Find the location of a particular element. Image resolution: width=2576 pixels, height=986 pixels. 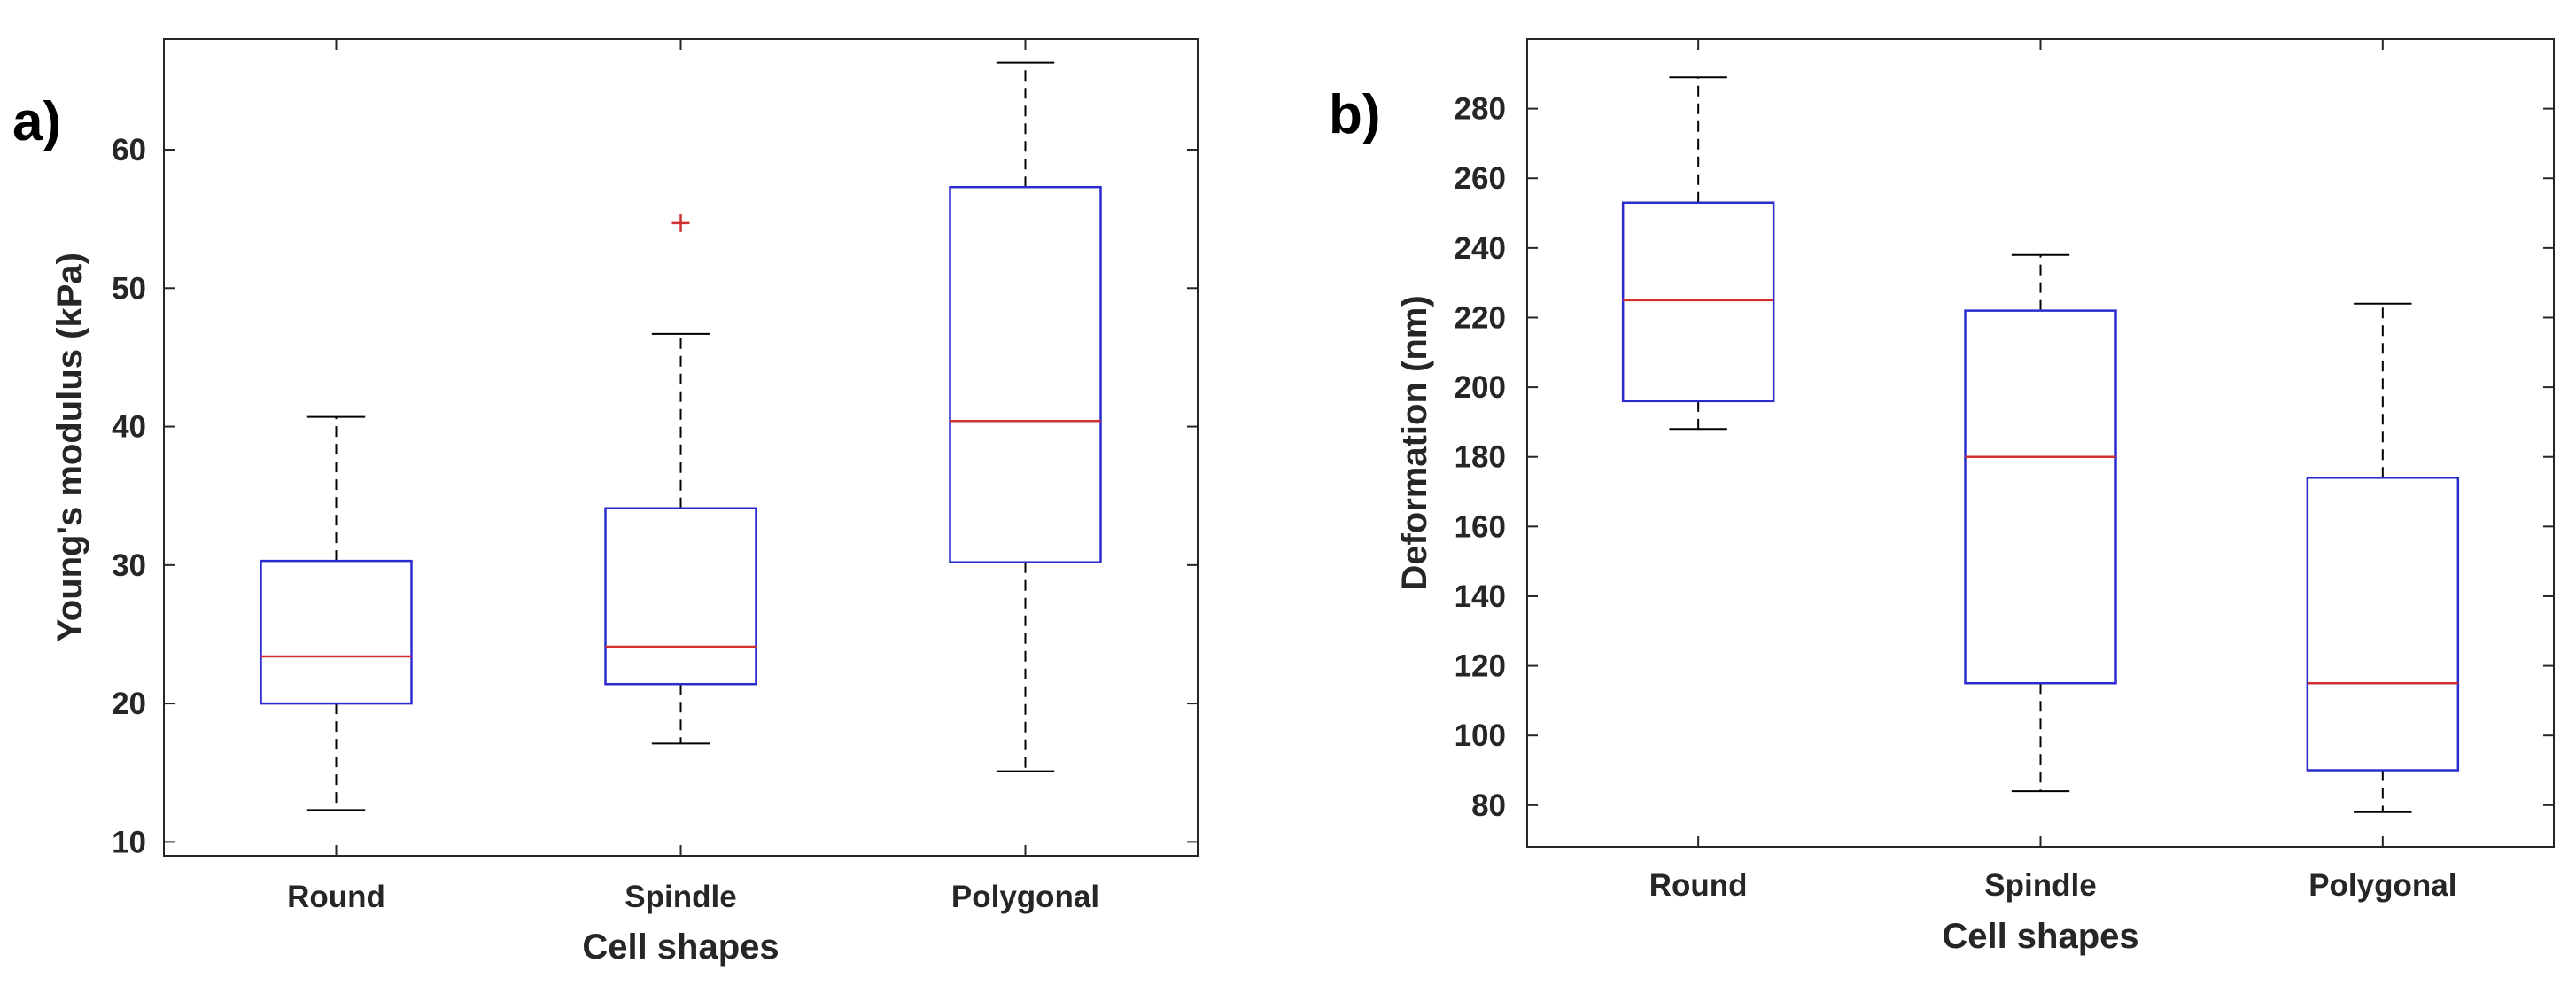

y-tick-label: 240 is located at coordinates (1480, 248).